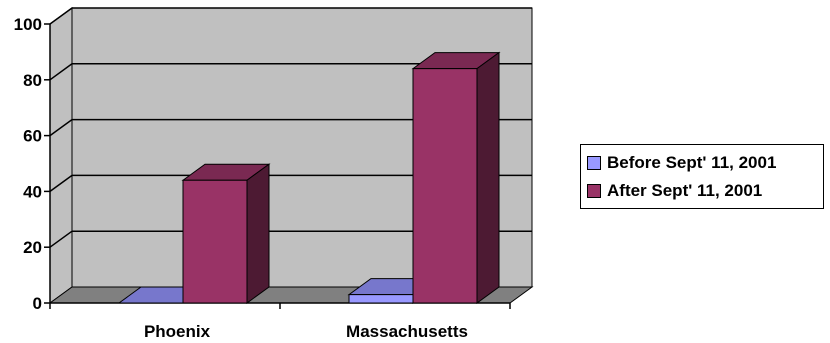  Describe the element at coordinates (28, 24) in the screenshot. I see `y-tick-label-100: 100` at that location.